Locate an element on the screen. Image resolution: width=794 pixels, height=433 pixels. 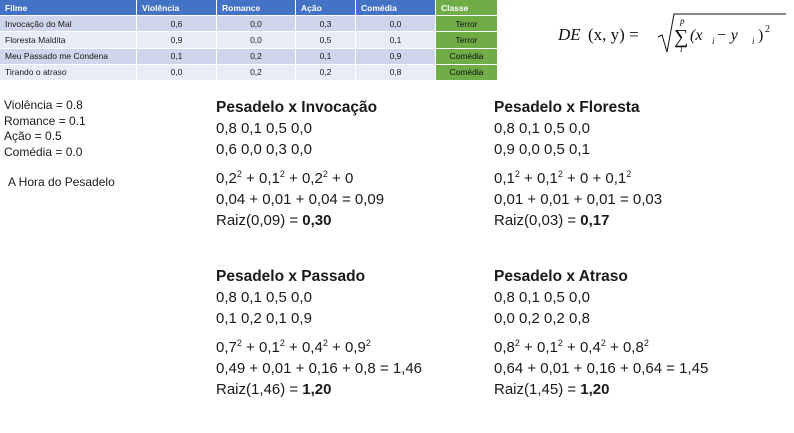
root-line: Raiz(0,03) = 0,17 is located at coordinates (552, 220).